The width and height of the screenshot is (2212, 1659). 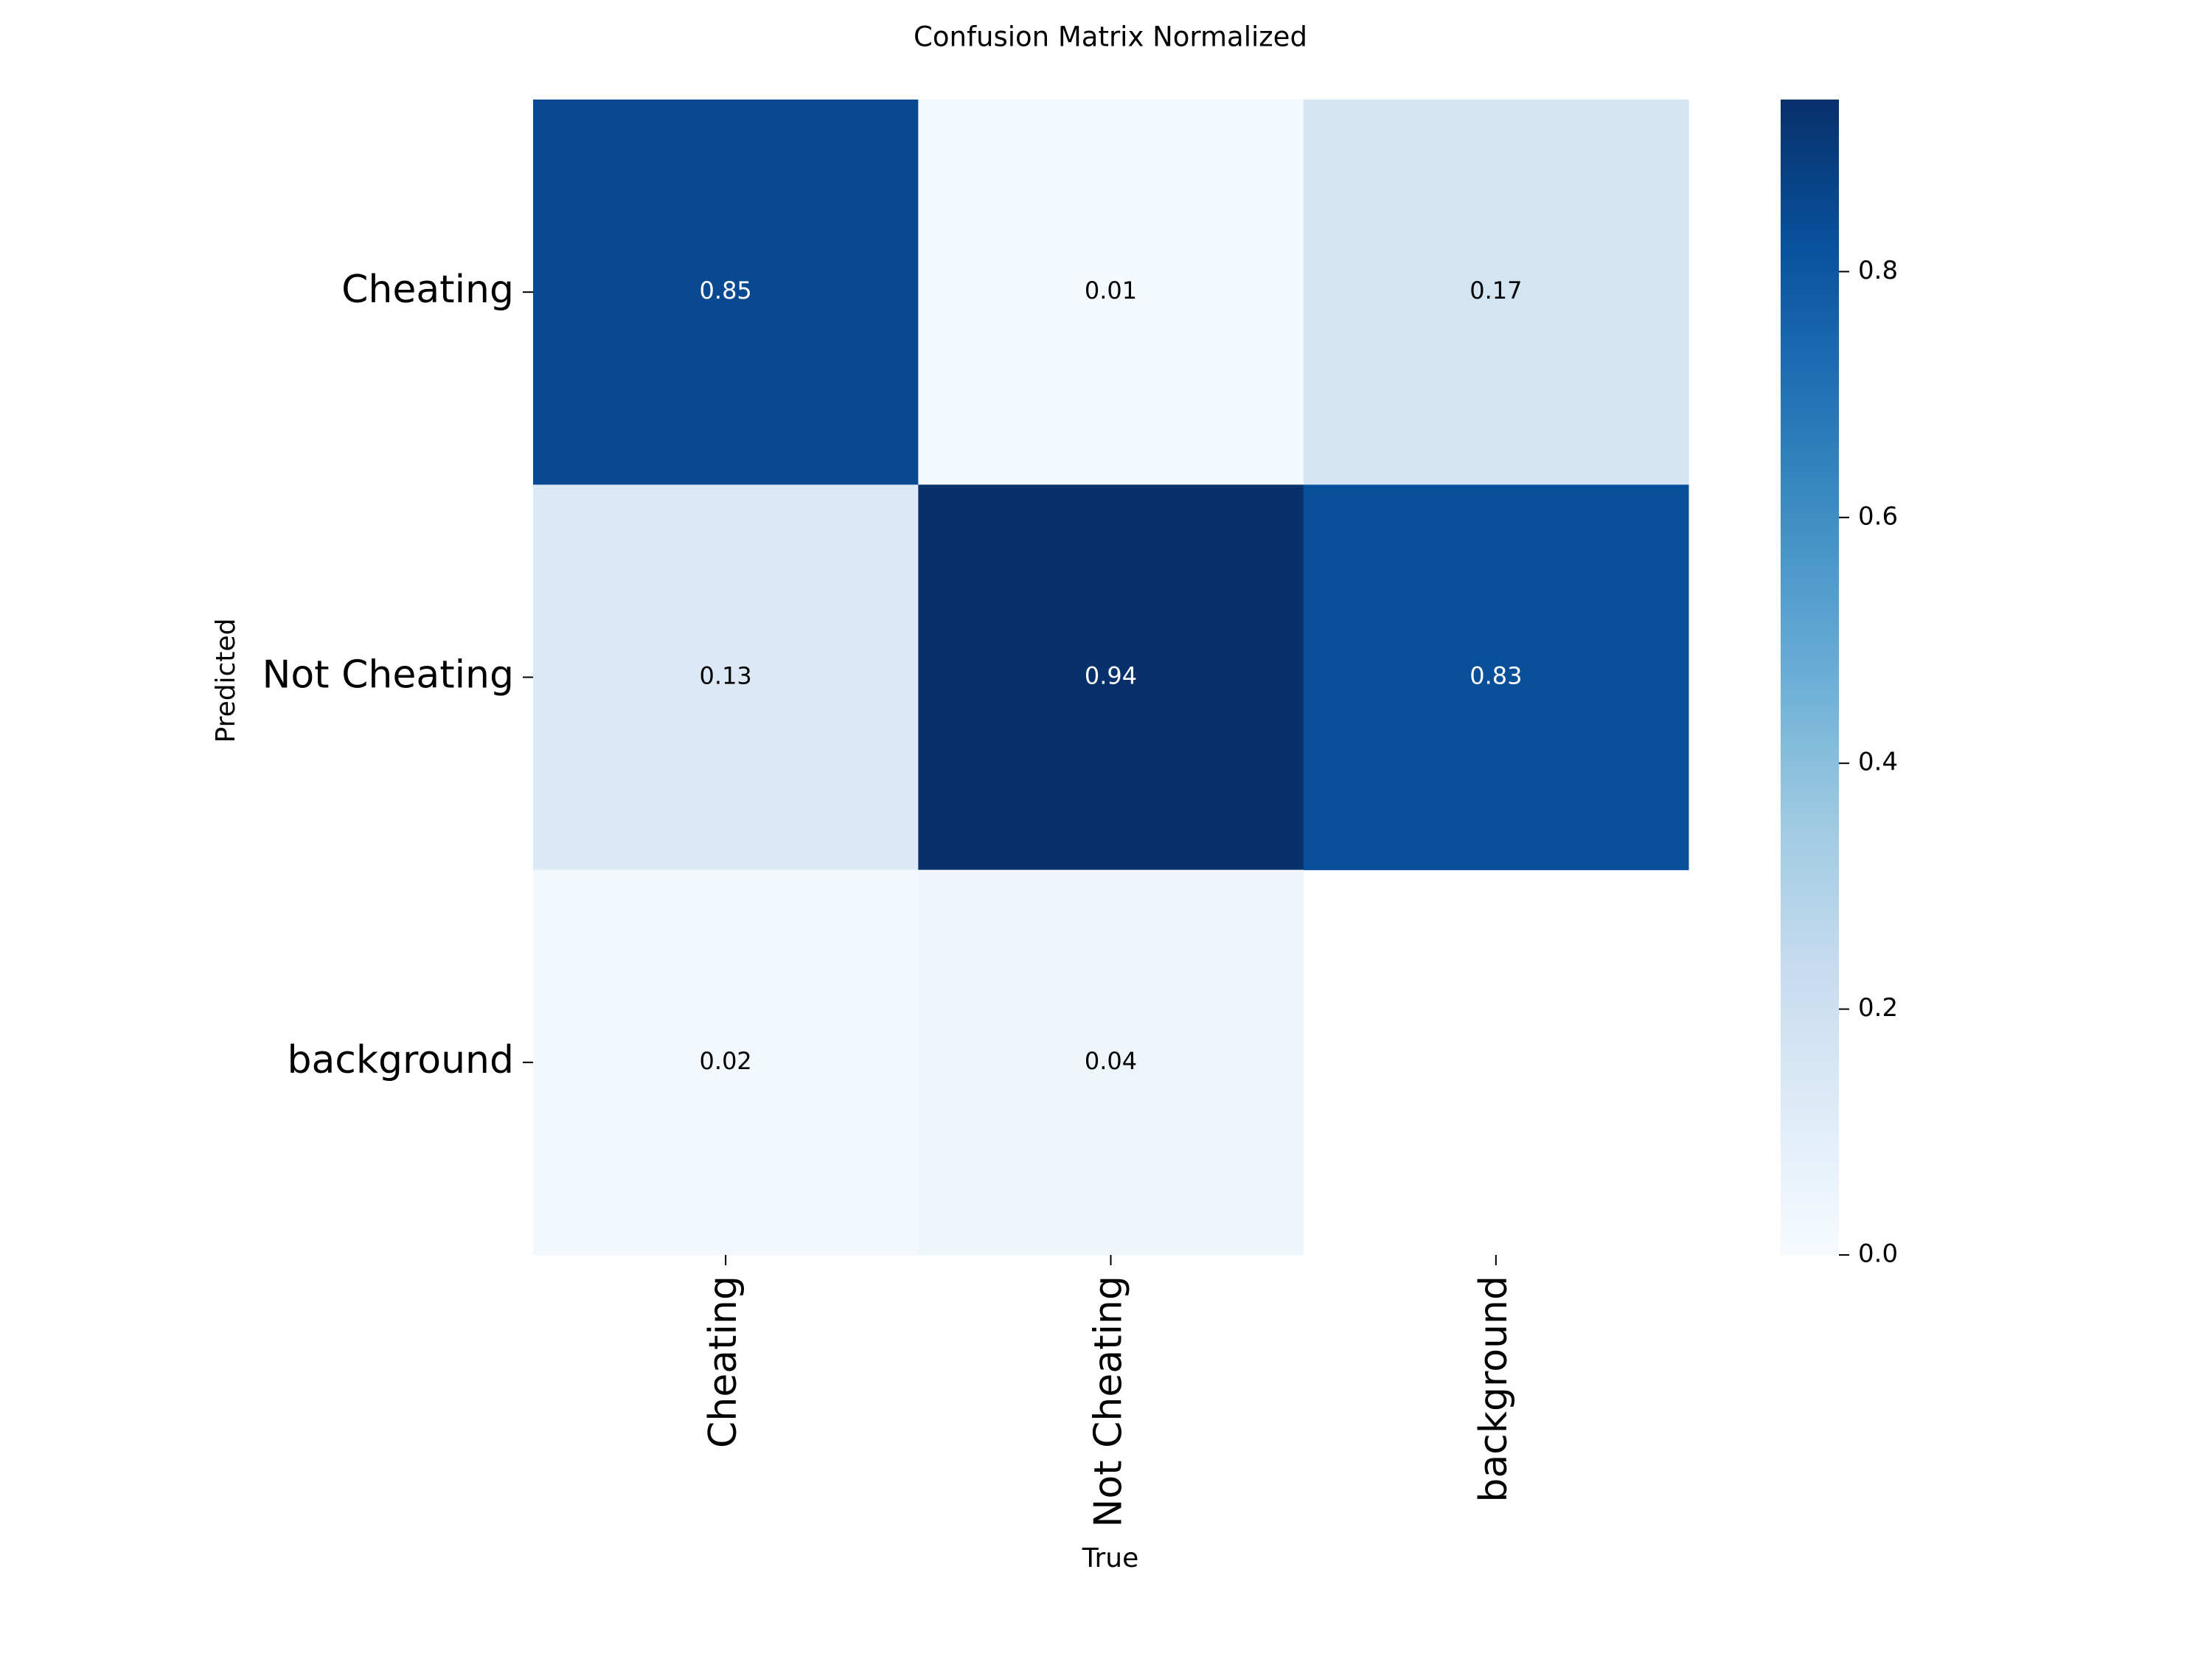 I want to click on cell-label: 0.17, so click(x=1496, y=290).